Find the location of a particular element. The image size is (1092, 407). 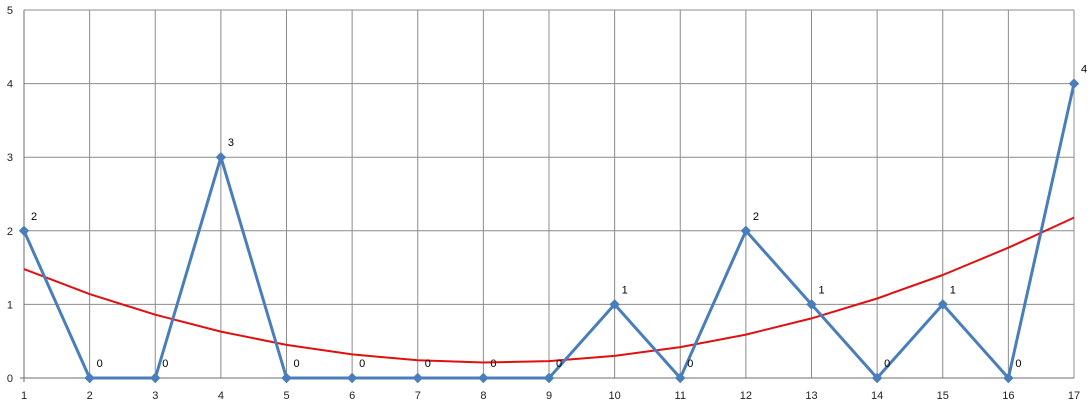

x-axis-tick-labels: 1 2 3 4 5 6 7 8 9 10 11 12 13 14 15 16 17 is located at coordinates (550, 396).